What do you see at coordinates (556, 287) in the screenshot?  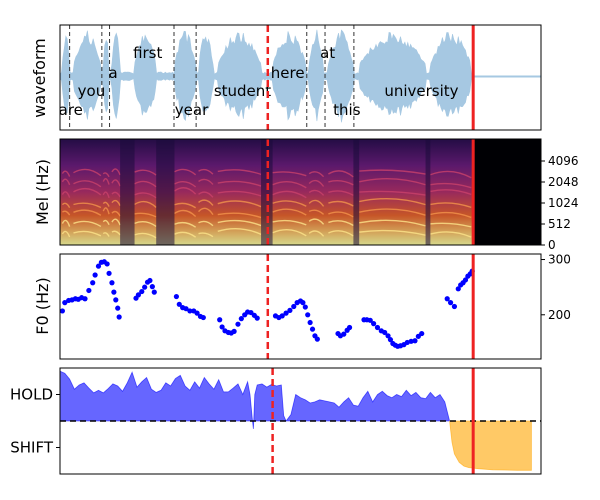 I see `f0-y-axis: 200 300` at bounding box center [556, 287].